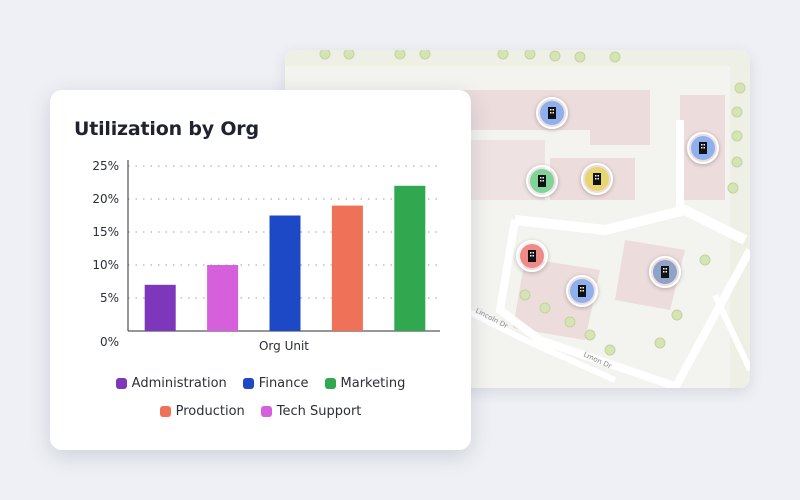 This screenshot has height=500, width=800. I want to click on y-tick-label: 15%, so click(105, 232).